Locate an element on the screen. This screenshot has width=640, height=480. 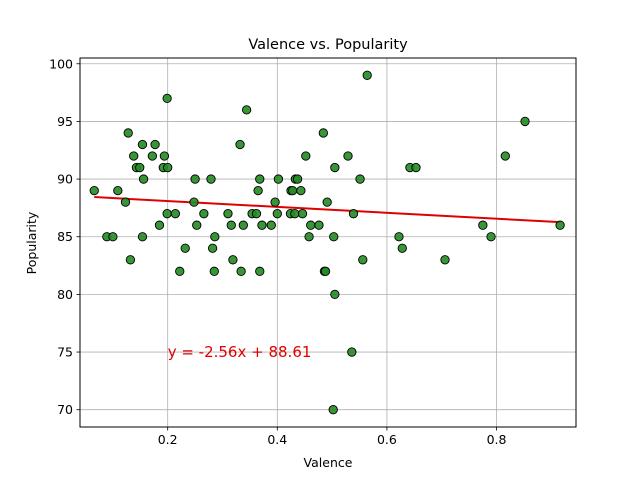
chart-title: Valence vs. Popularity is located at coordinates (328, 45).